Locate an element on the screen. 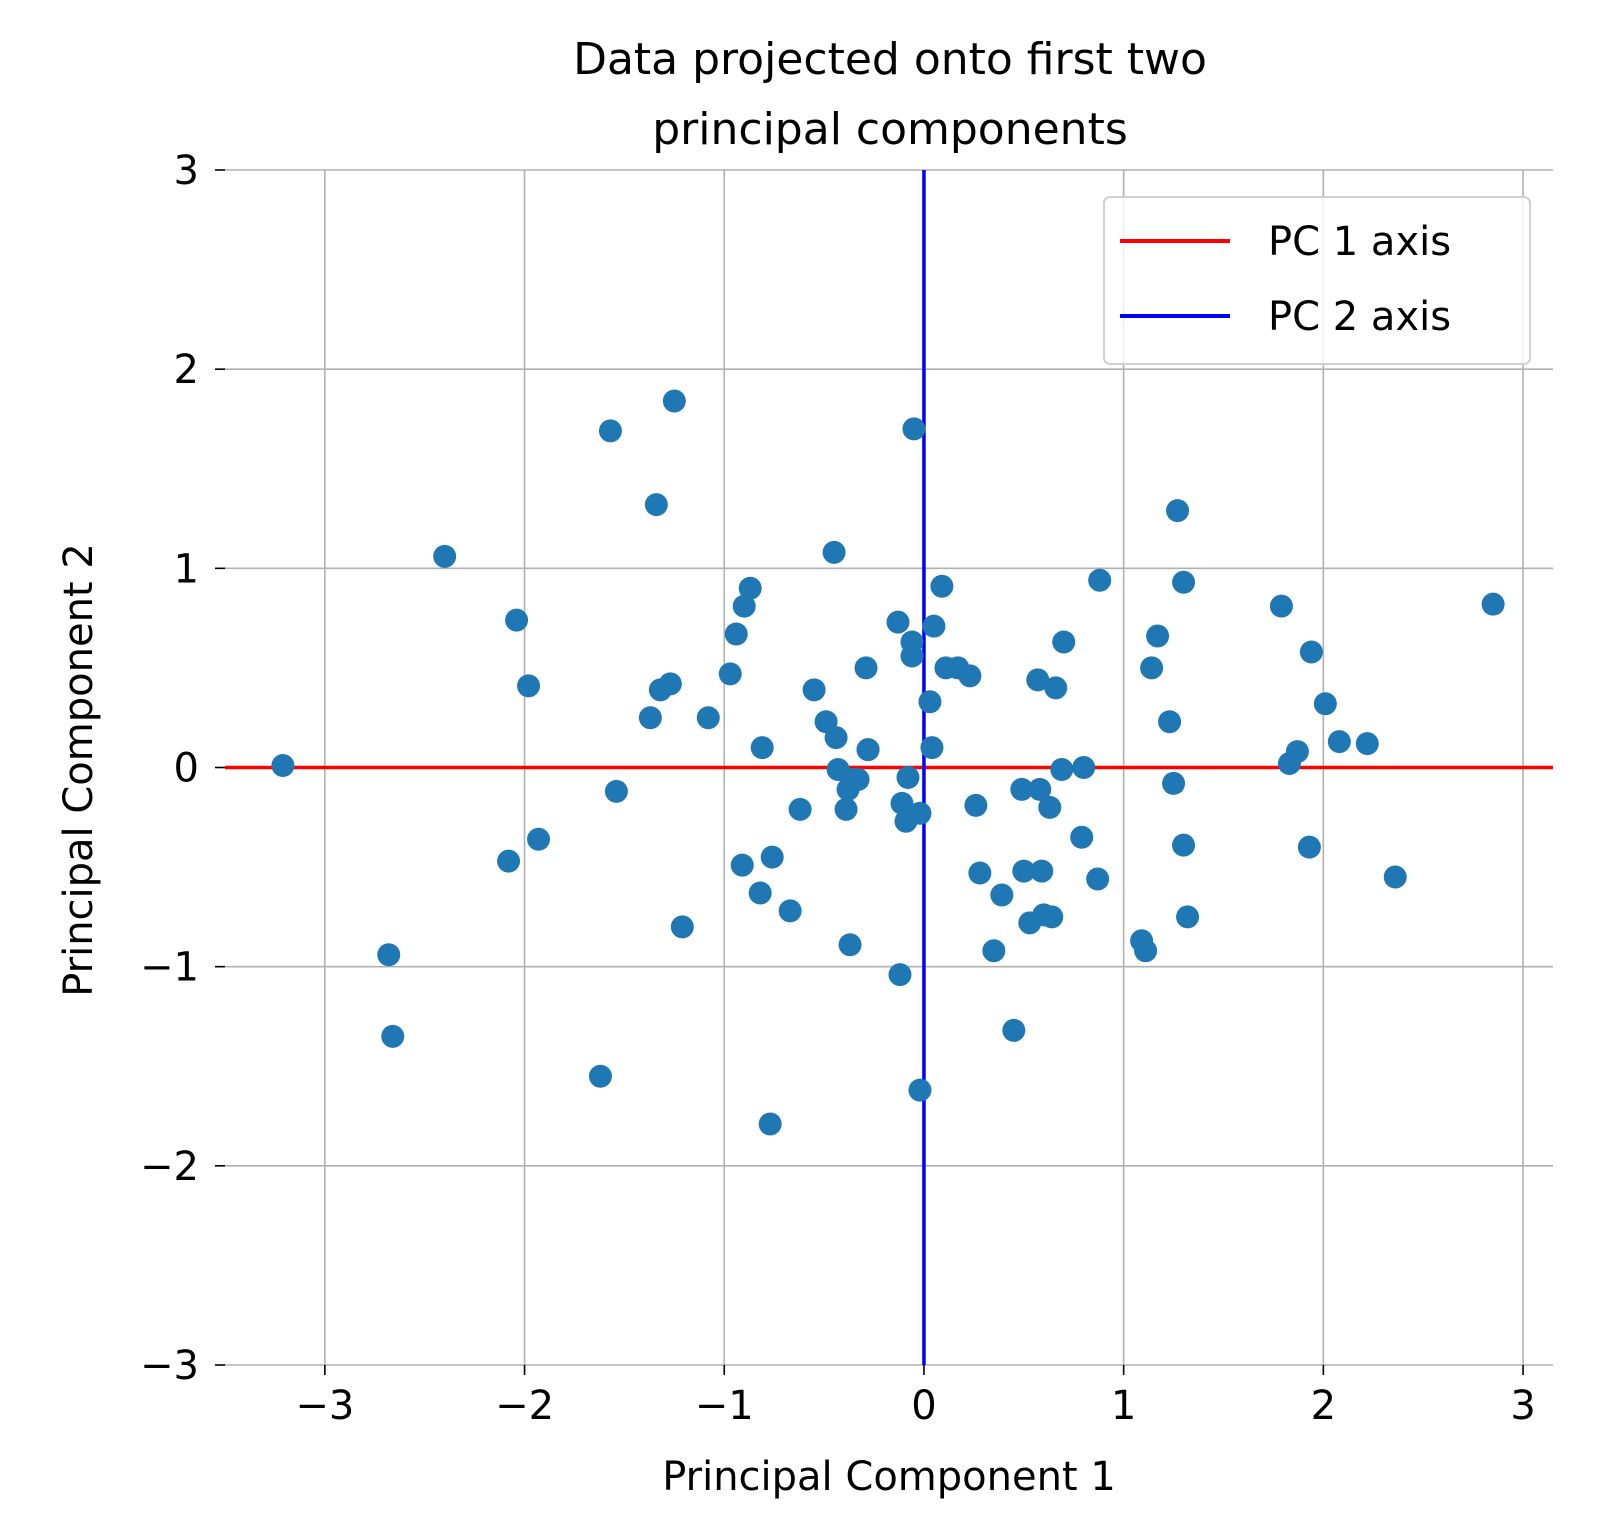 This screenshot has height=1530, width=1600. x-tick-label: −1 is located at coordinates (724, 1406).